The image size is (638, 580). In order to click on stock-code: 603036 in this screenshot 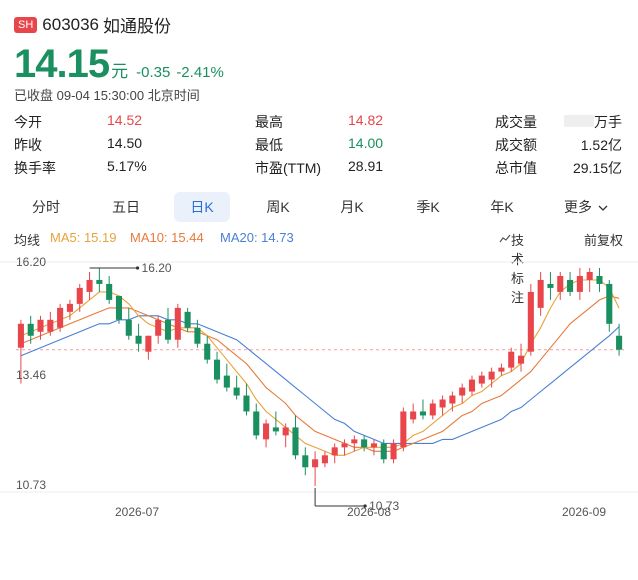, I will do `click(71, 24)`.